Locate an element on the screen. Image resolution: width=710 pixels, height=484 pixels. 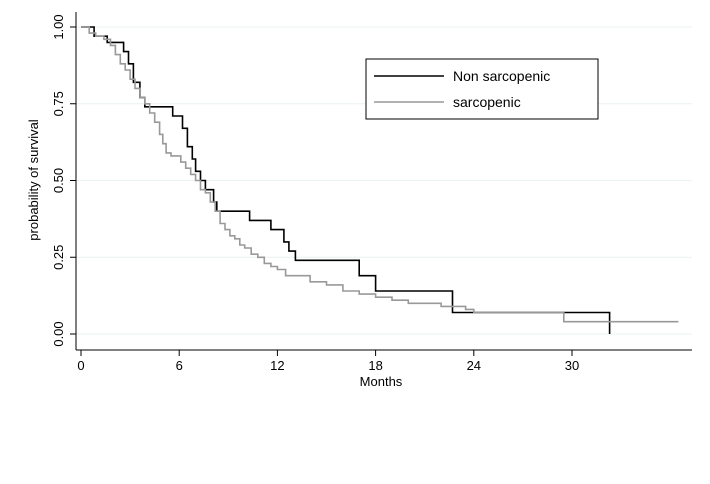
y-tick-label-1: 0.25 is located at coordinates (58, 257).